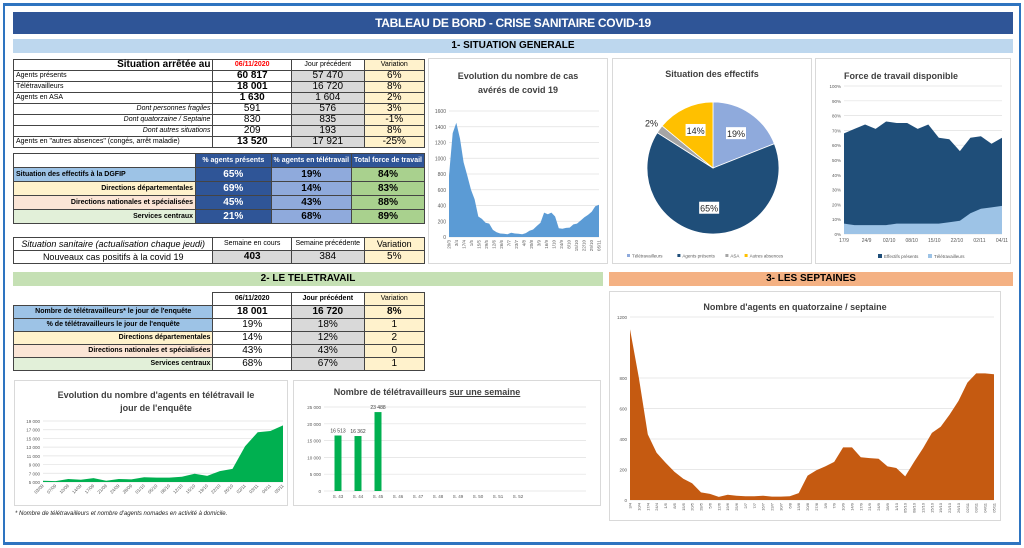 This screenshot has height=548, width=1024. What do you see at coordinates (442, 191) in the screenshot?
I see `y-tick-label: 600` at bounding box center [442, 191].